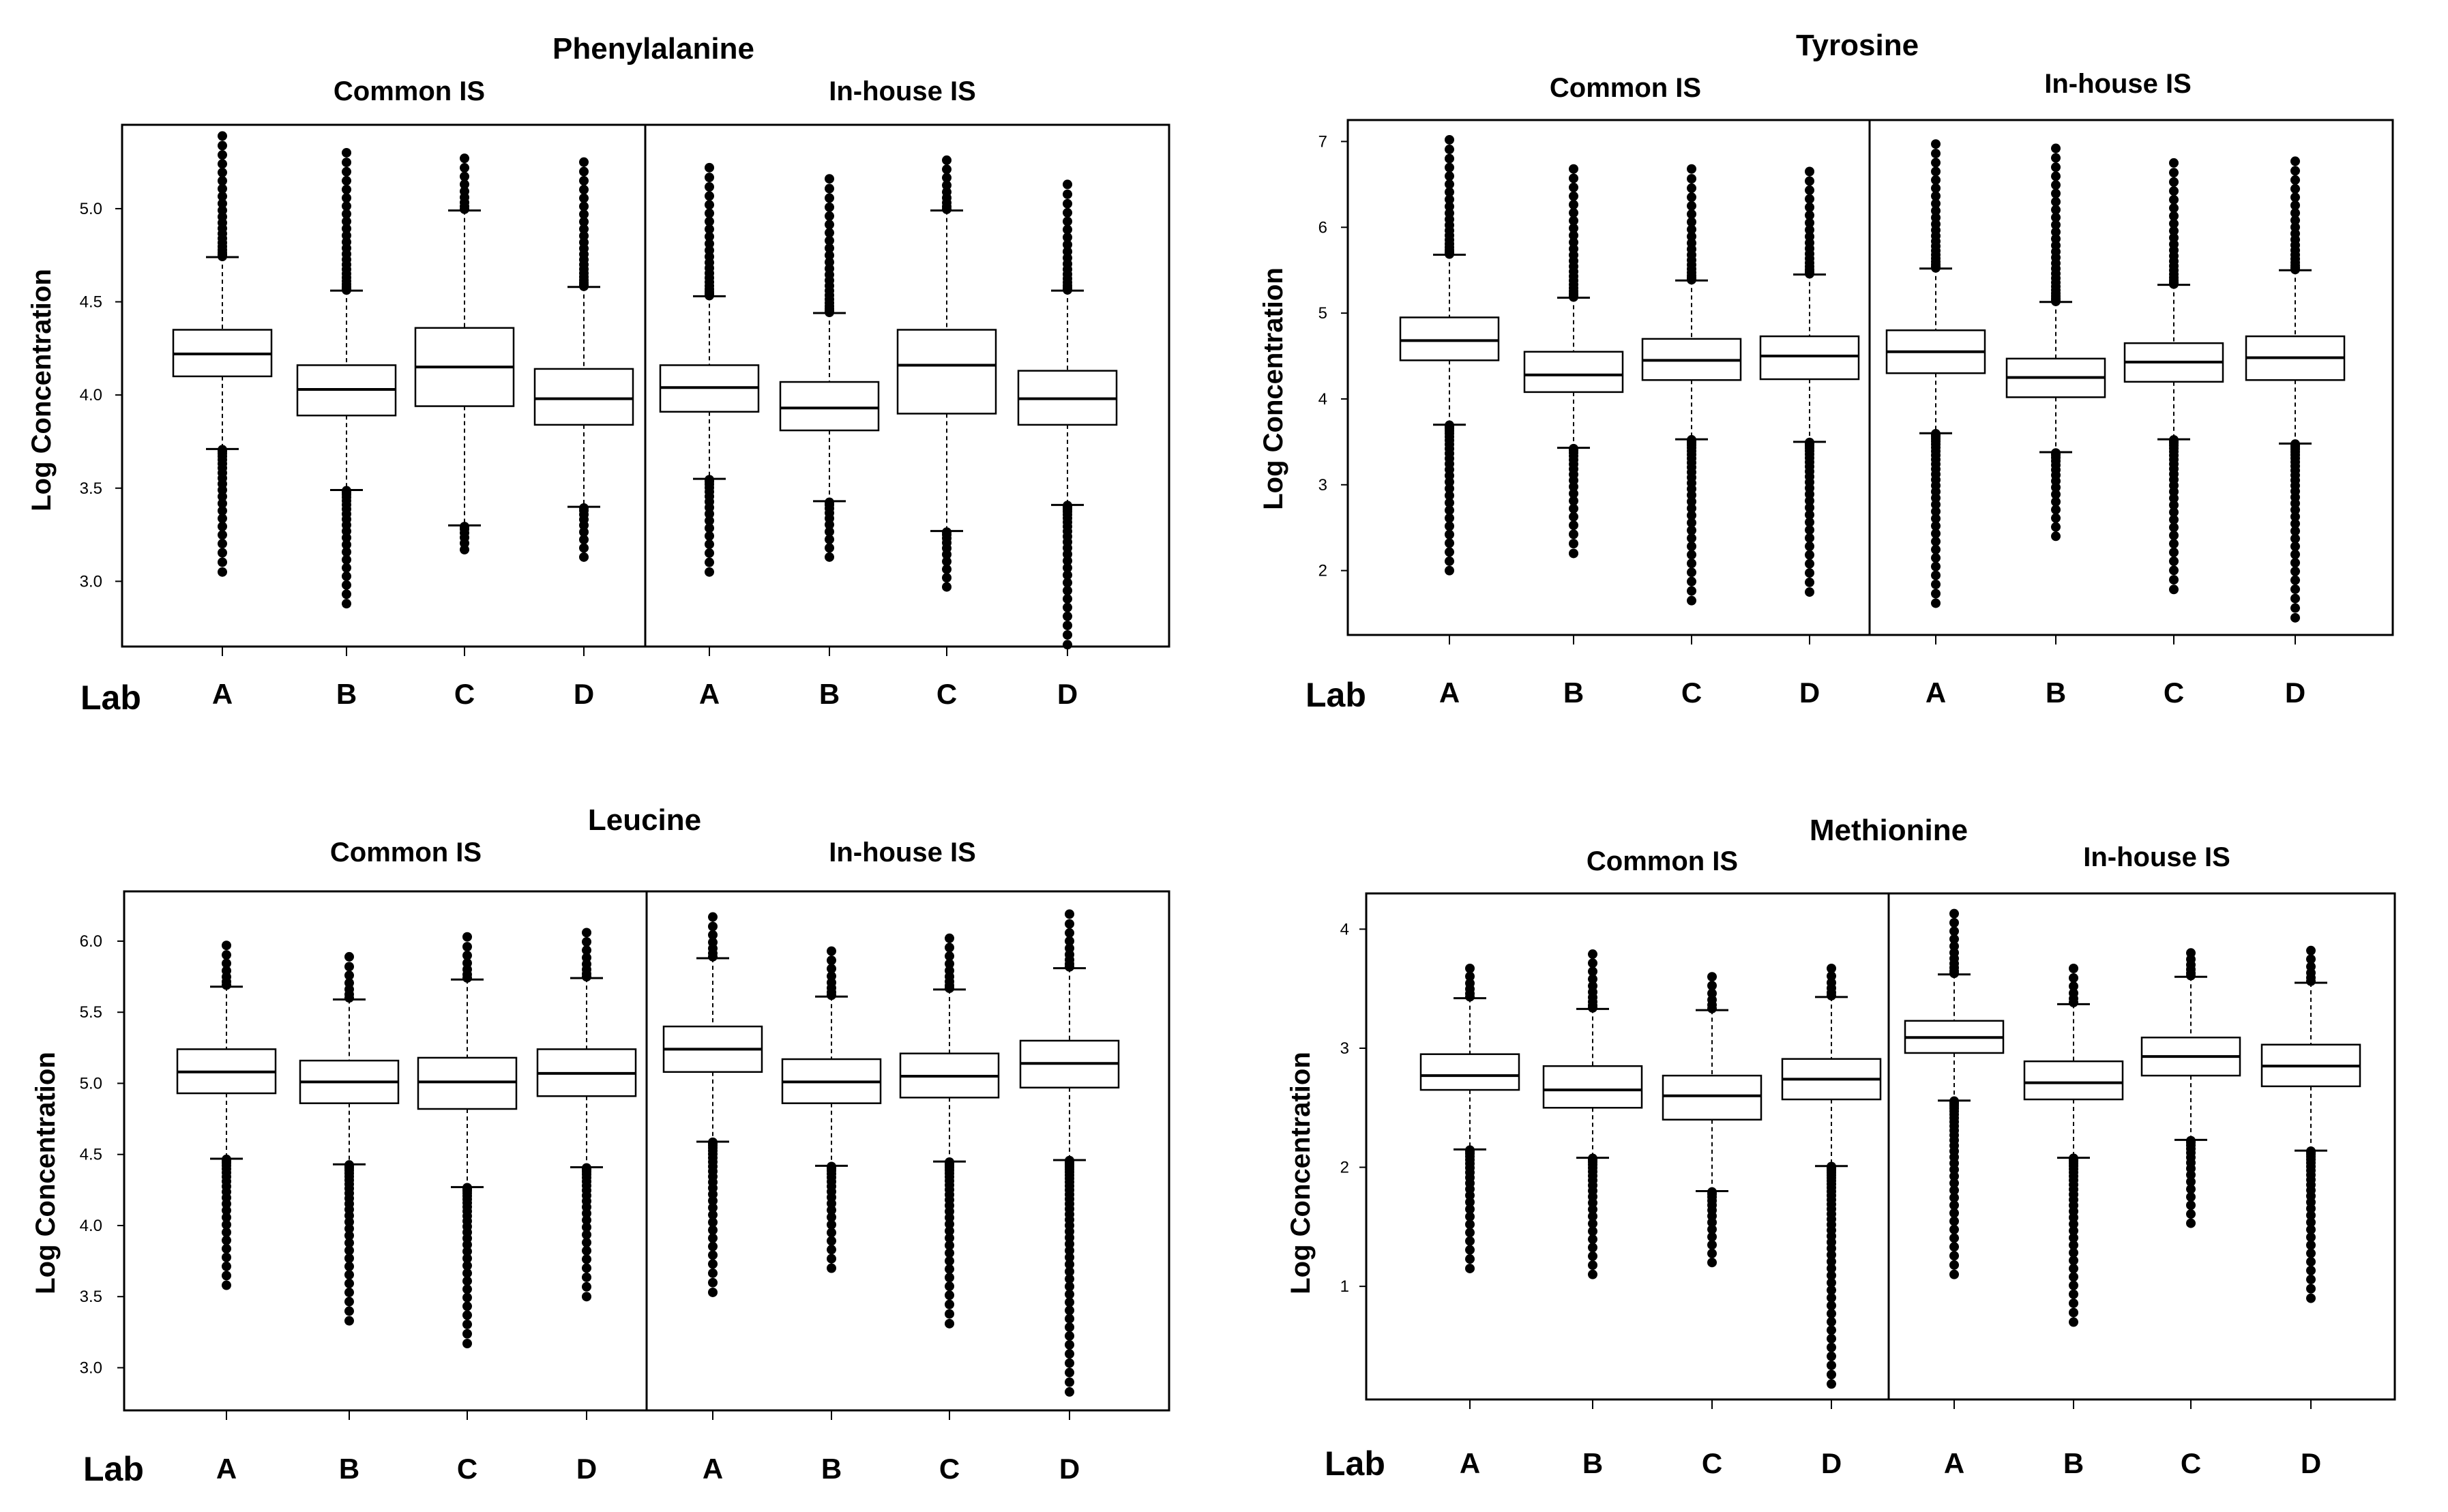  Describe the element at coordinates (1809, 358) in the screenshot. I see `box` at that location.